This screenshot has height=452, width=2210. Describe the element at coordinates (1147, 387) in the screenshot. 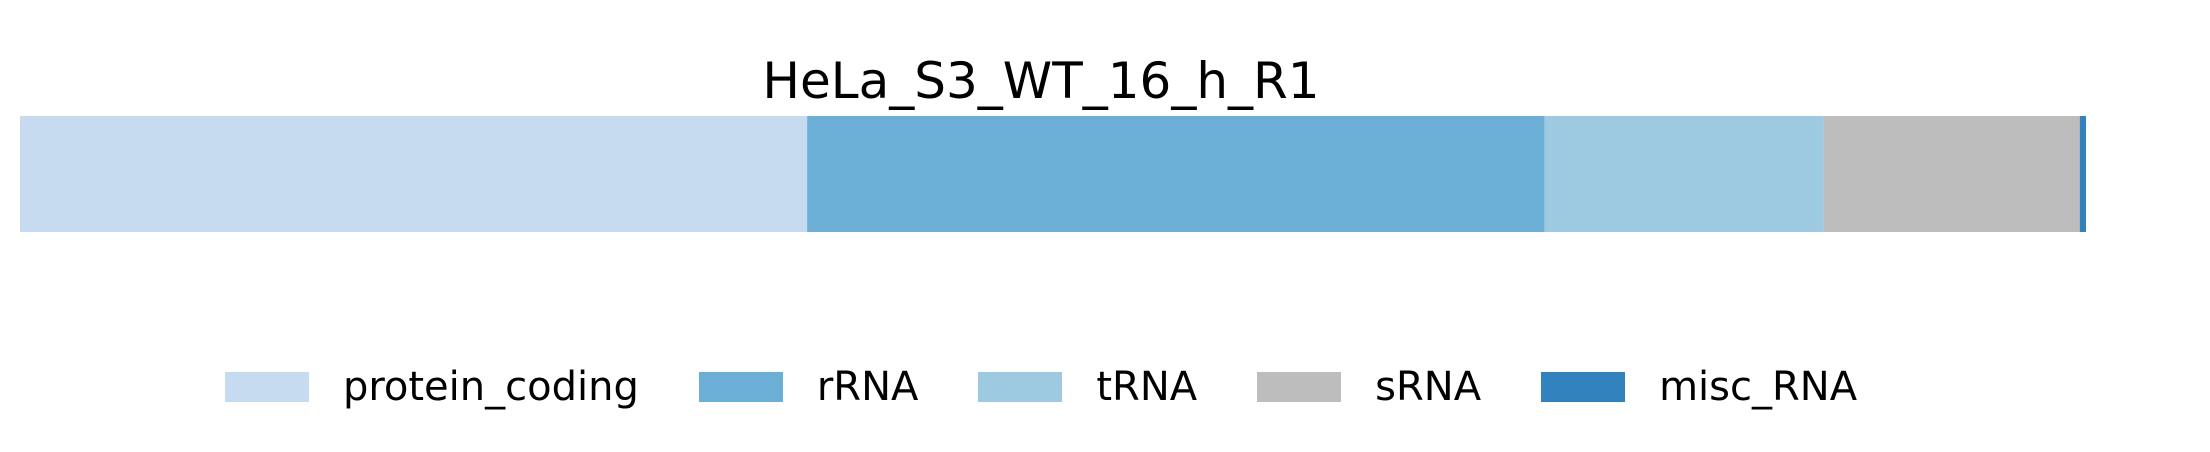

I see `legend-label: tRNA` at that location.